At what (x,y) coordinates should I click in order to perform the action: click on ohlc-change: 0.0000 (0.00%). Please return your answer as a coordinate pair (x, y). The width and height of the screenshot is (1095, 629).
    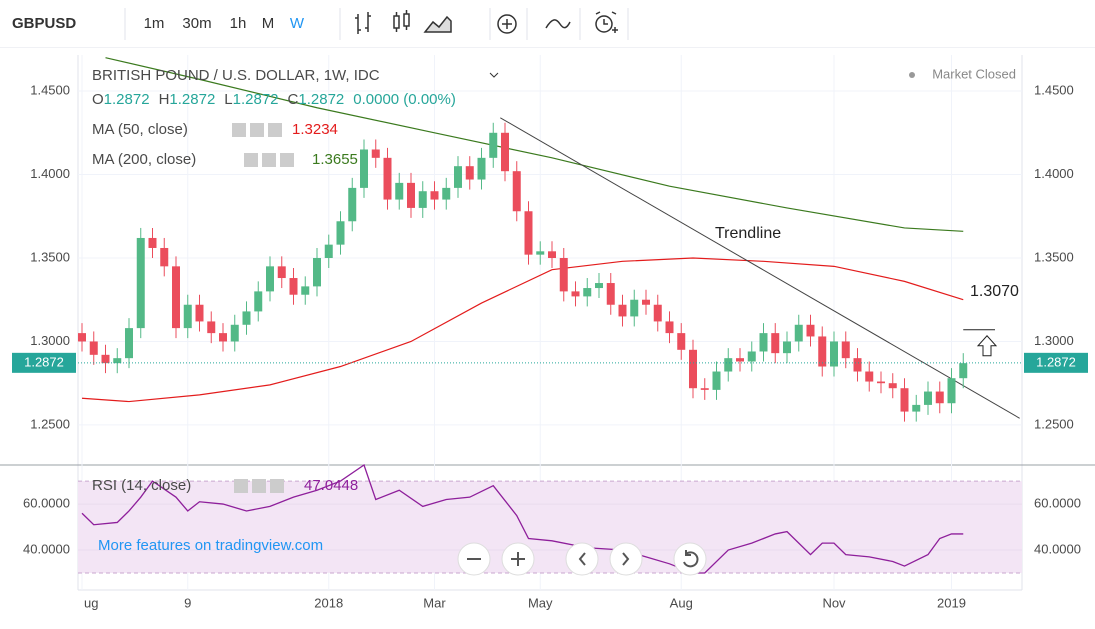
    Looking at the image, I should click on (404, 99).